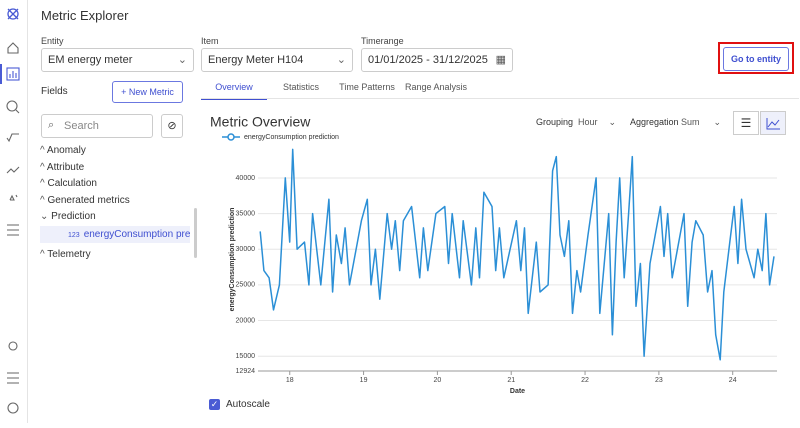 This screenshot has height=428, width=800. Describe the element at coordinates (654, 122) in the screenshot. I see `aggregation-label: Aggregation` at that location.